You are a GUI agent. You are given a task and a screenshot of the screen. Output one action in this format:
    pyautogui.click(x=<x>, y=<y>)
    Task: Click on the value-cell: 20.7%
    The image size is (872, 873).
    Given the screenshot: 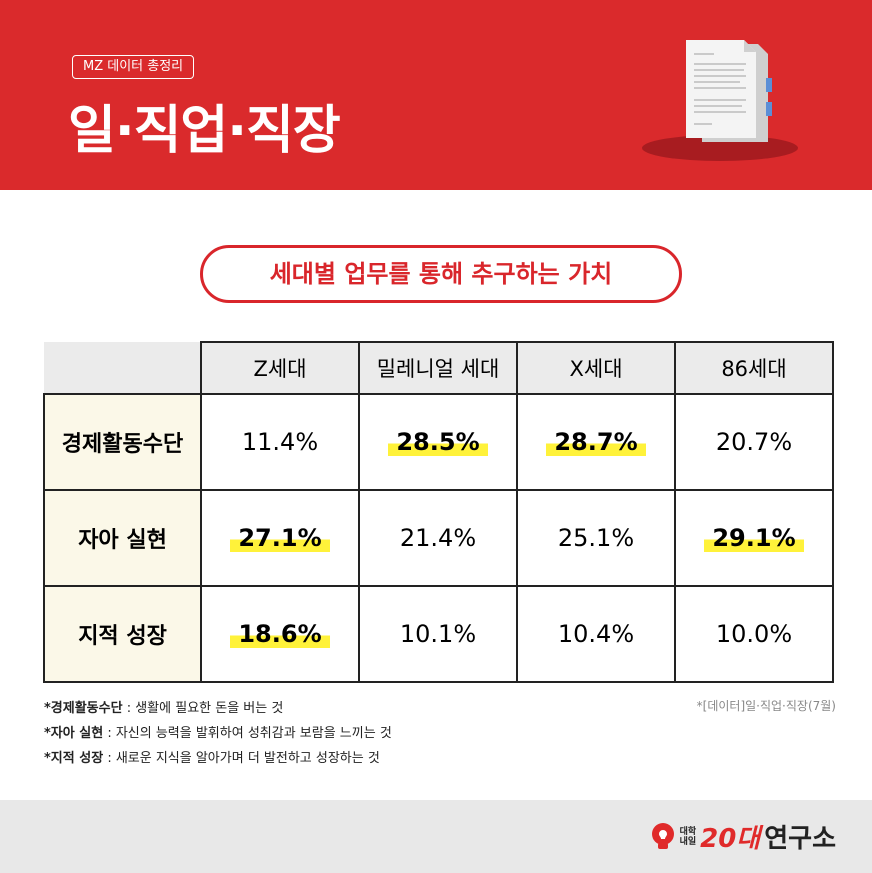 What is the action you would take?
    pyautogui.click(x=754, y=442)
    